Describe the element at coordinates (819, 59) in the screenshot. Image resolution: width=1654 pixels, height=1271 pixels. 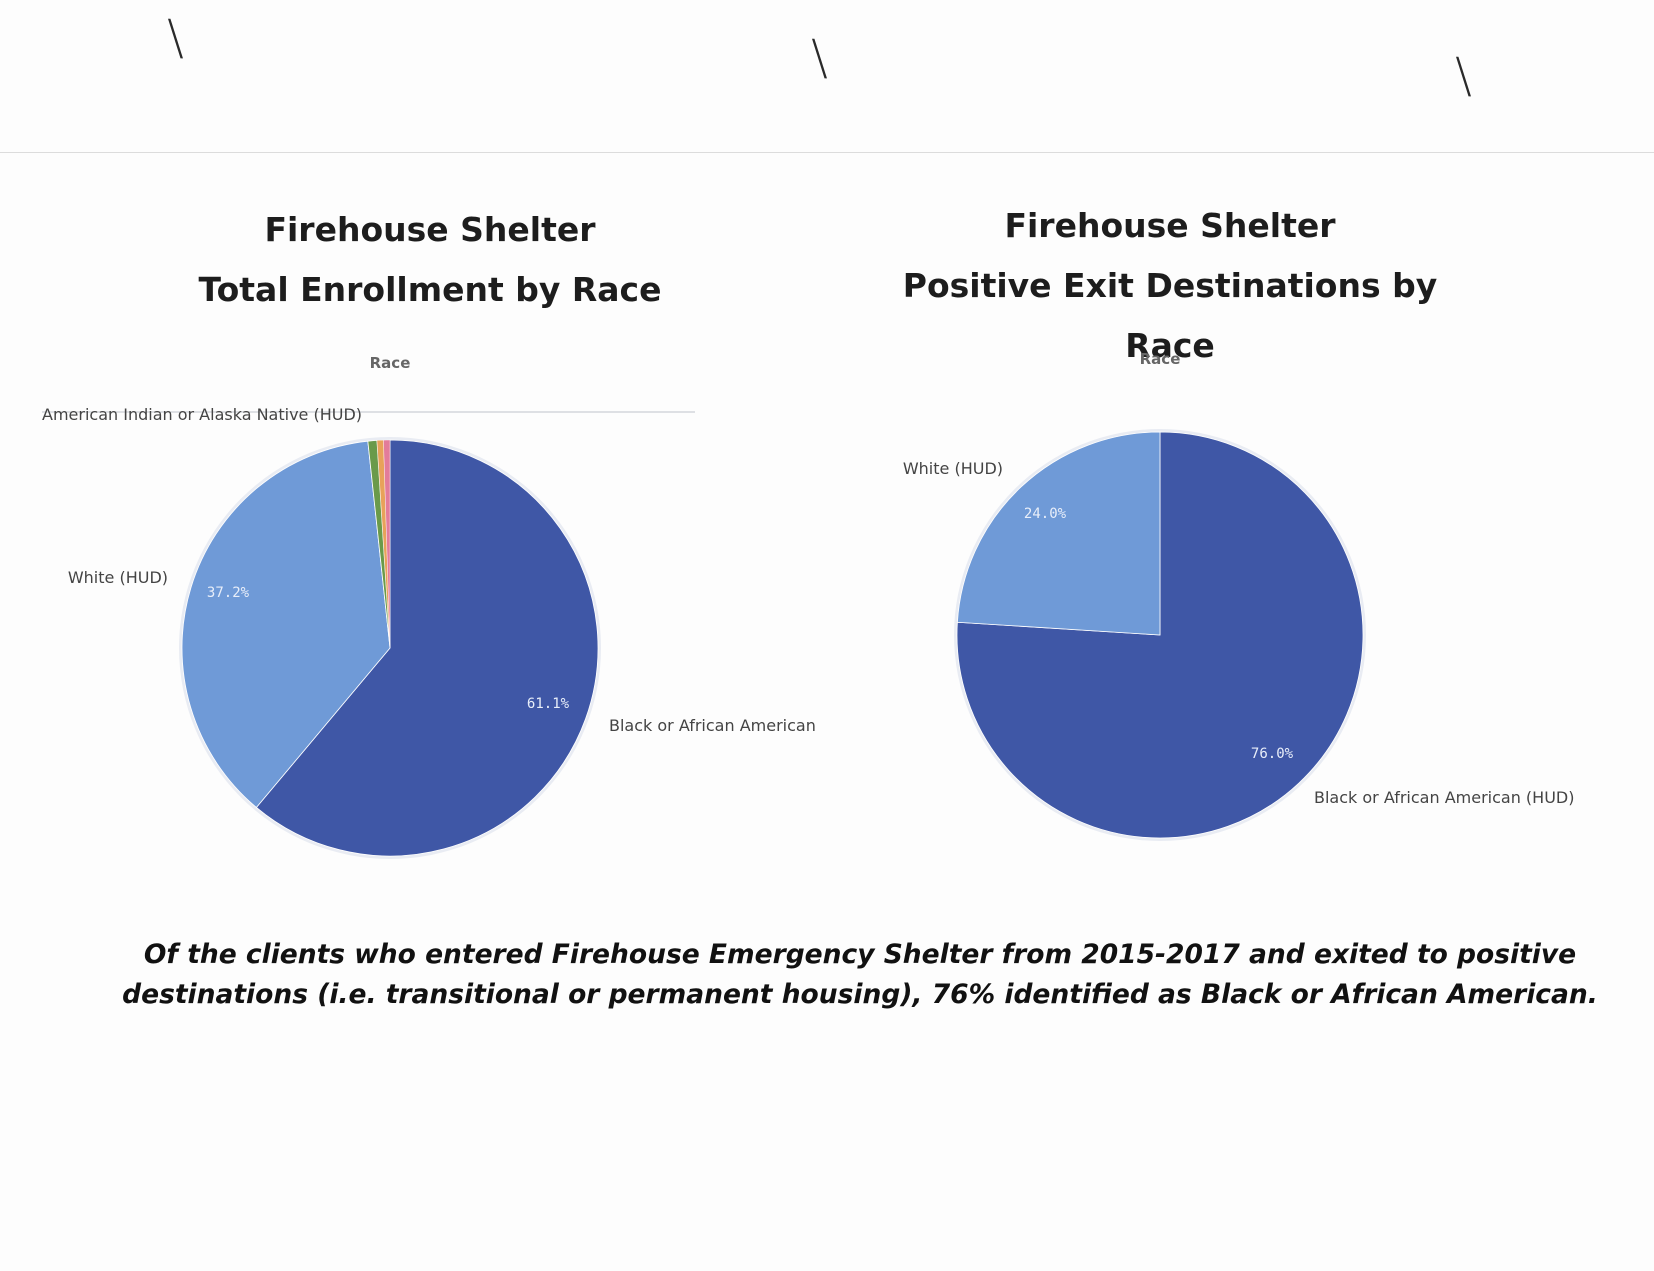
I see `punch-hole-mark-center: ⧹` at that location.